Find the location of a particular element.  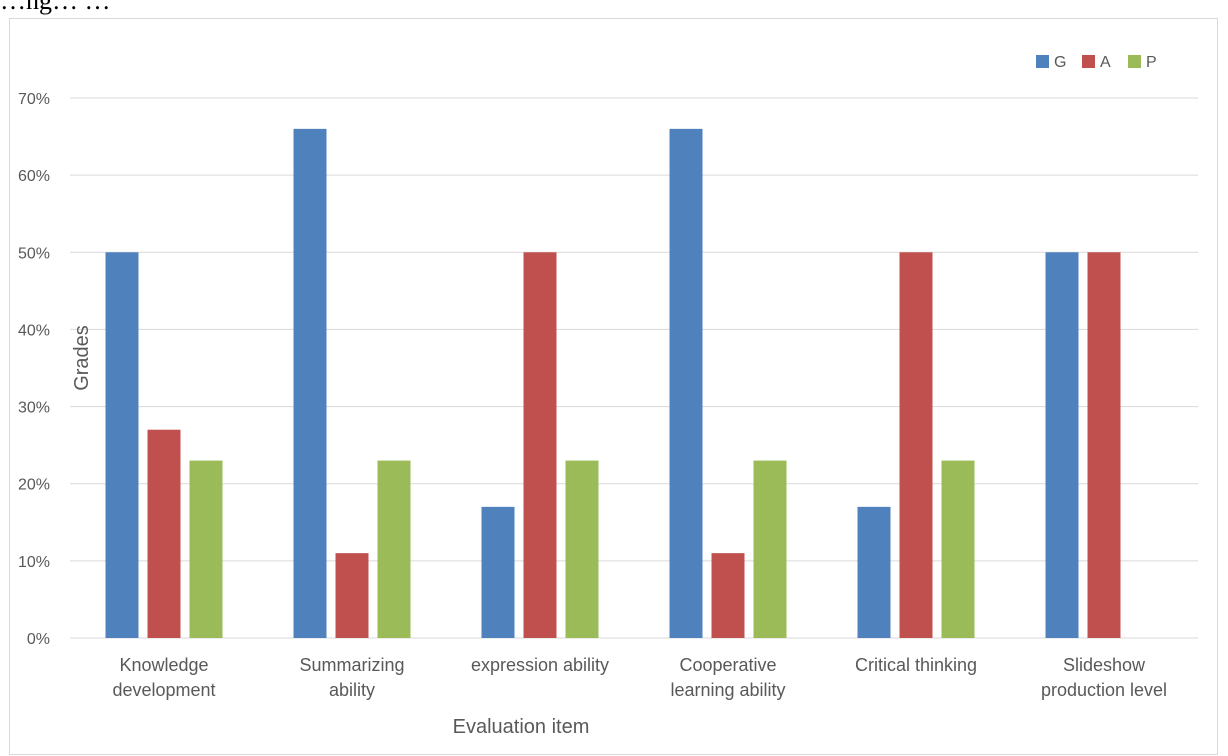

x-category-label: Cooperative learning ability is located at coordinates (727, 677).